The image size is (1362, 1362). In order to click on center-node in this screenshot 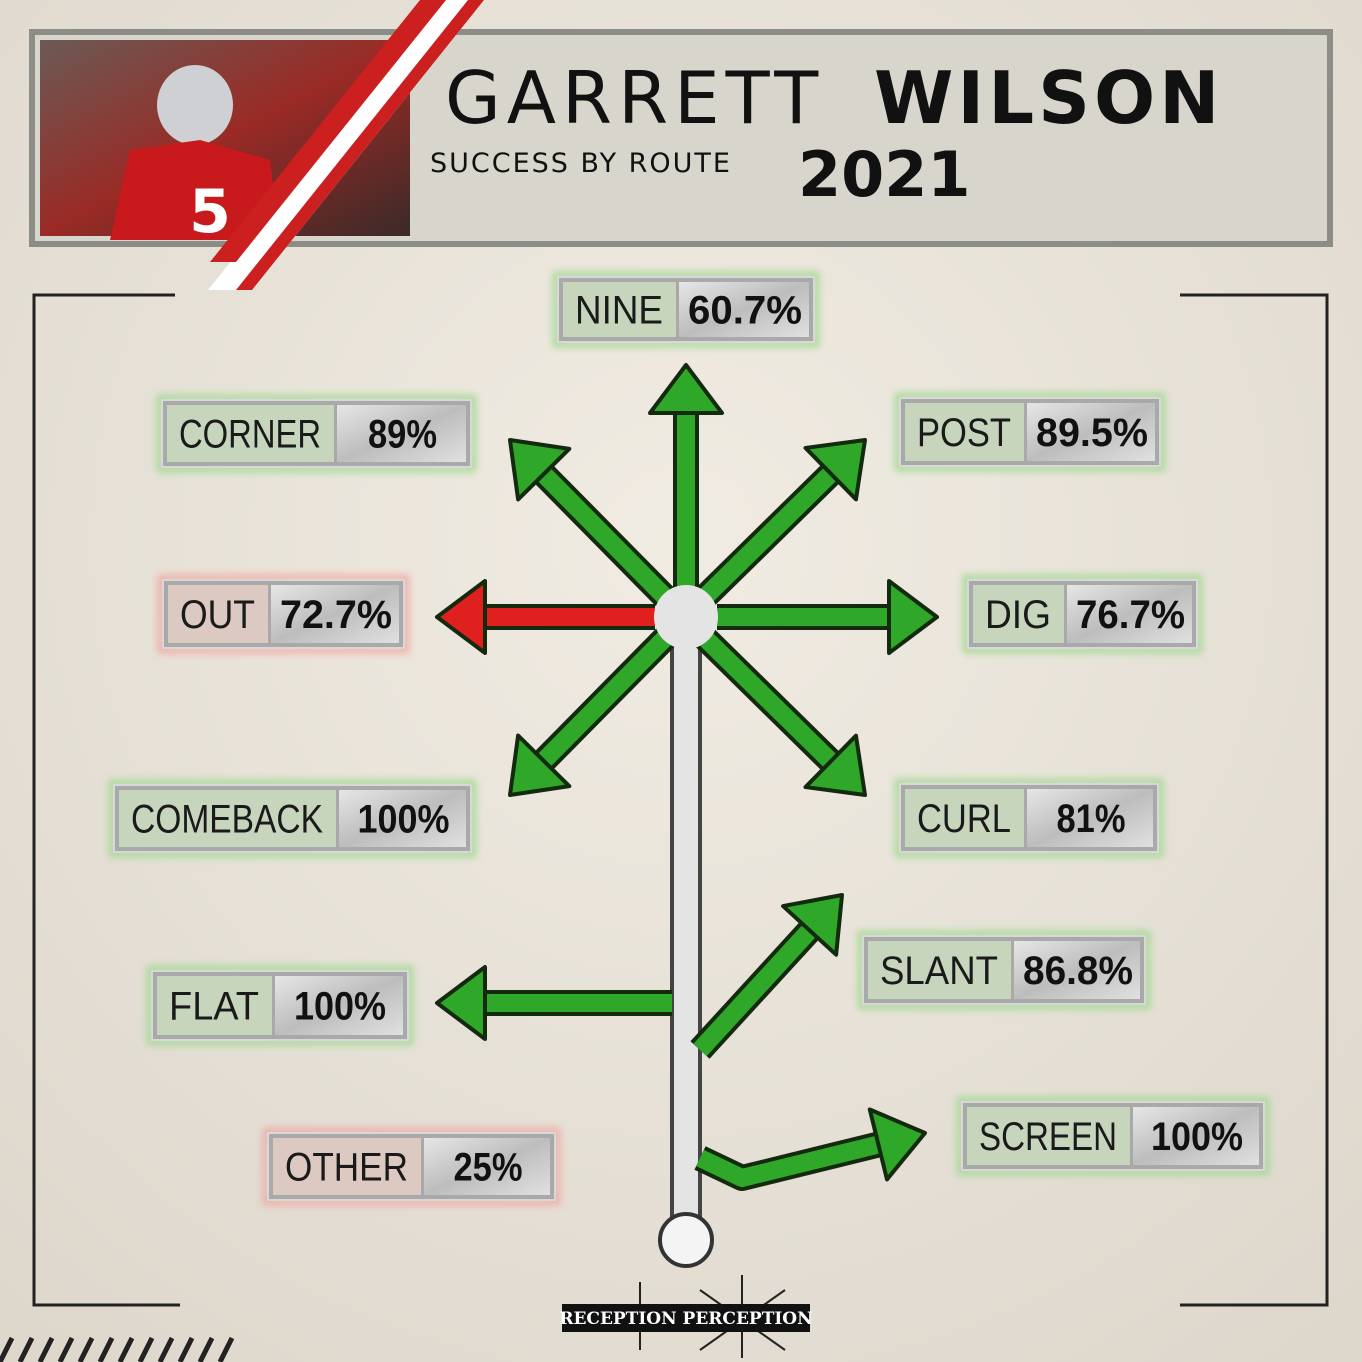, I will do `click(686, 617)`.